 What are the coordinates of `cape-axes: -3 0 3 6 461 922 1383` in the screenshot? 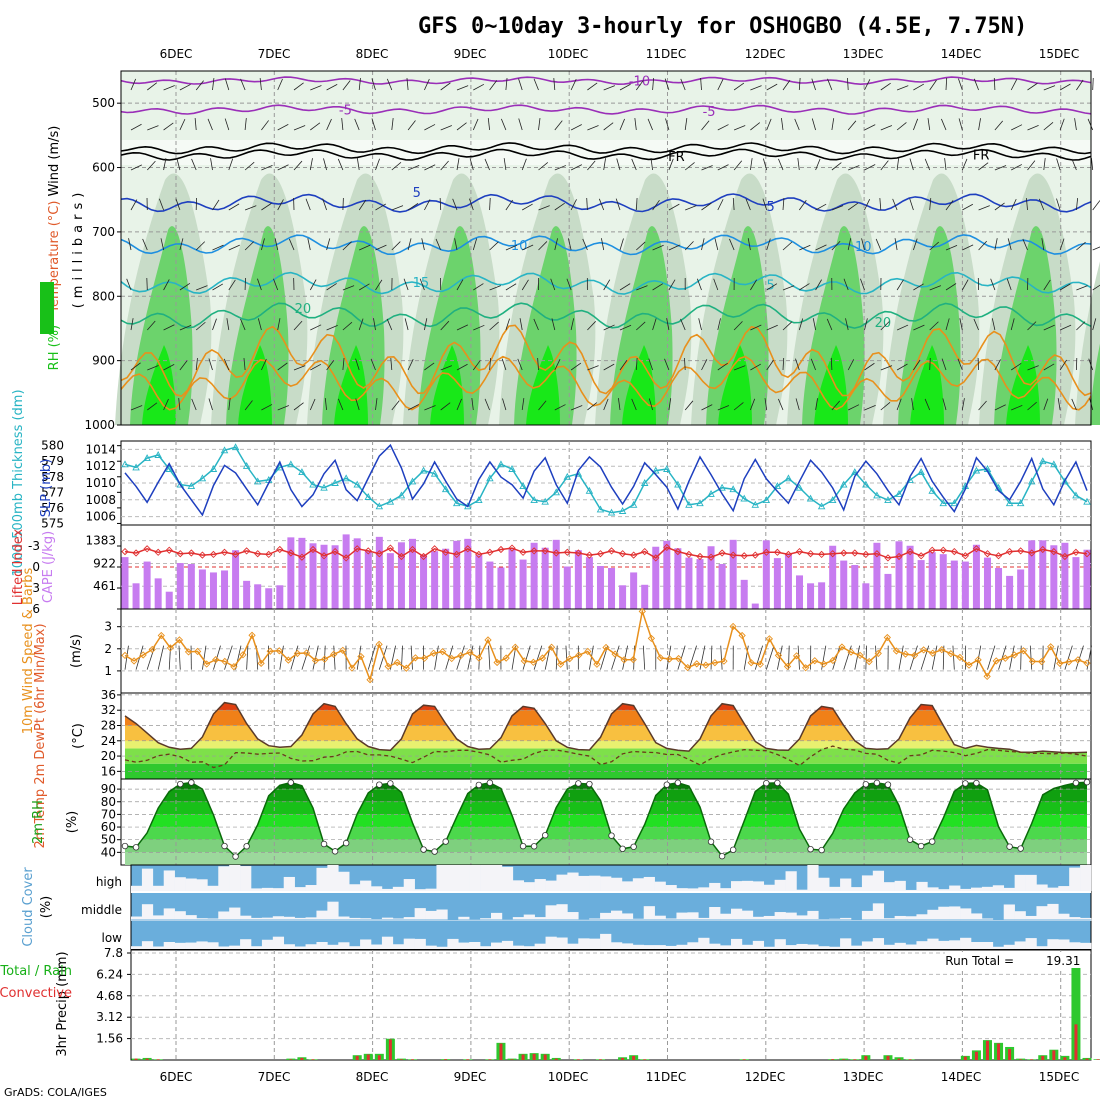 It's located at (74, 575).